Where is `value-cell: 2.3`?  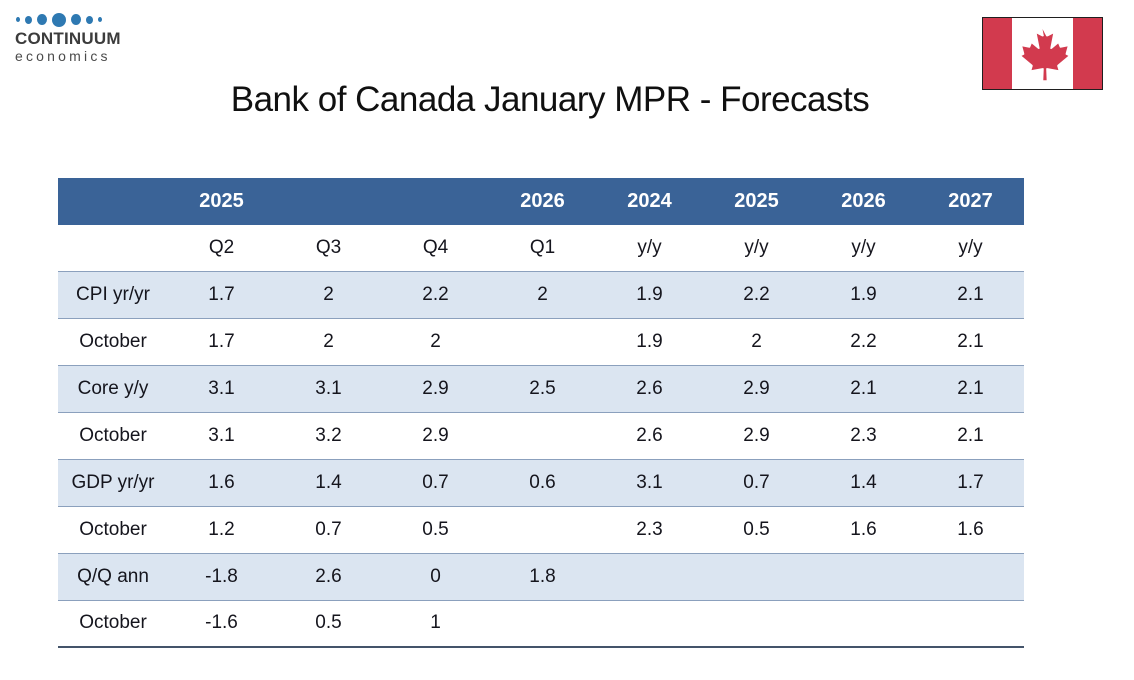
value-cell: 2.3 is located at coordinates (649, 529).